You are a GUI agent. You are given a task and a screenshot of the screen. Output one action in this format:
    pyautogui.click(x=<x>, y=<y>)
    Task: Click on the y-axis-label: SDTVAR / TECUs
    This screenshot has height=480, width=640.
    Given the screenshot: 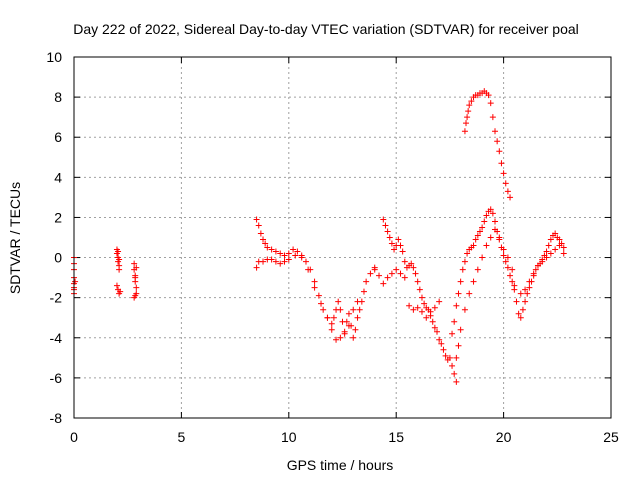 What is the action you would take?
    pyautogui.click(x=15, y=238)
    